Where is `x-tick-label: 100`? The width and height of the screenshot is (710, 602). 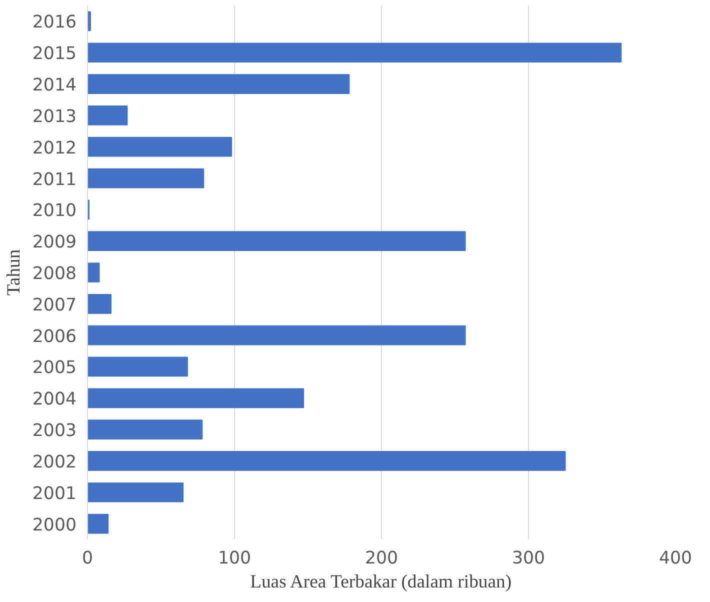 x-tick-label: 100 is located at coordinates (235, 558).